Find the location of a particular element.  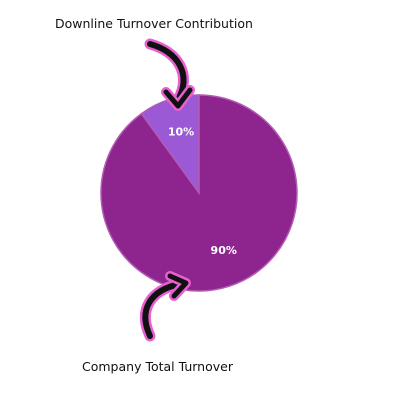

pie-slice-label-90: 90% is located at coordinates (224, 250).